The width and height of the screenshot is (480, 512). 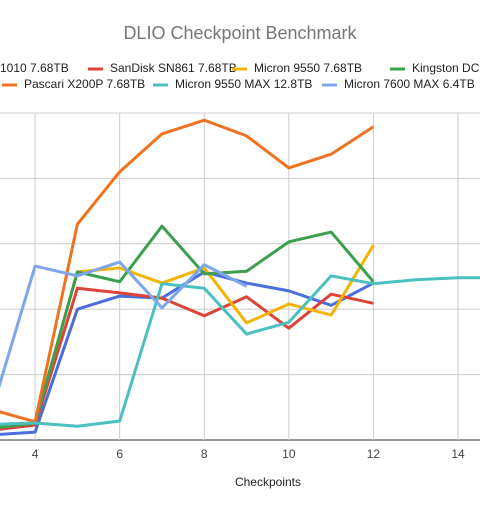 What do you see at coordinates (204, 454) in the screenshot?
I see `x-tick-label: 8` at bounding box center [204, 454].